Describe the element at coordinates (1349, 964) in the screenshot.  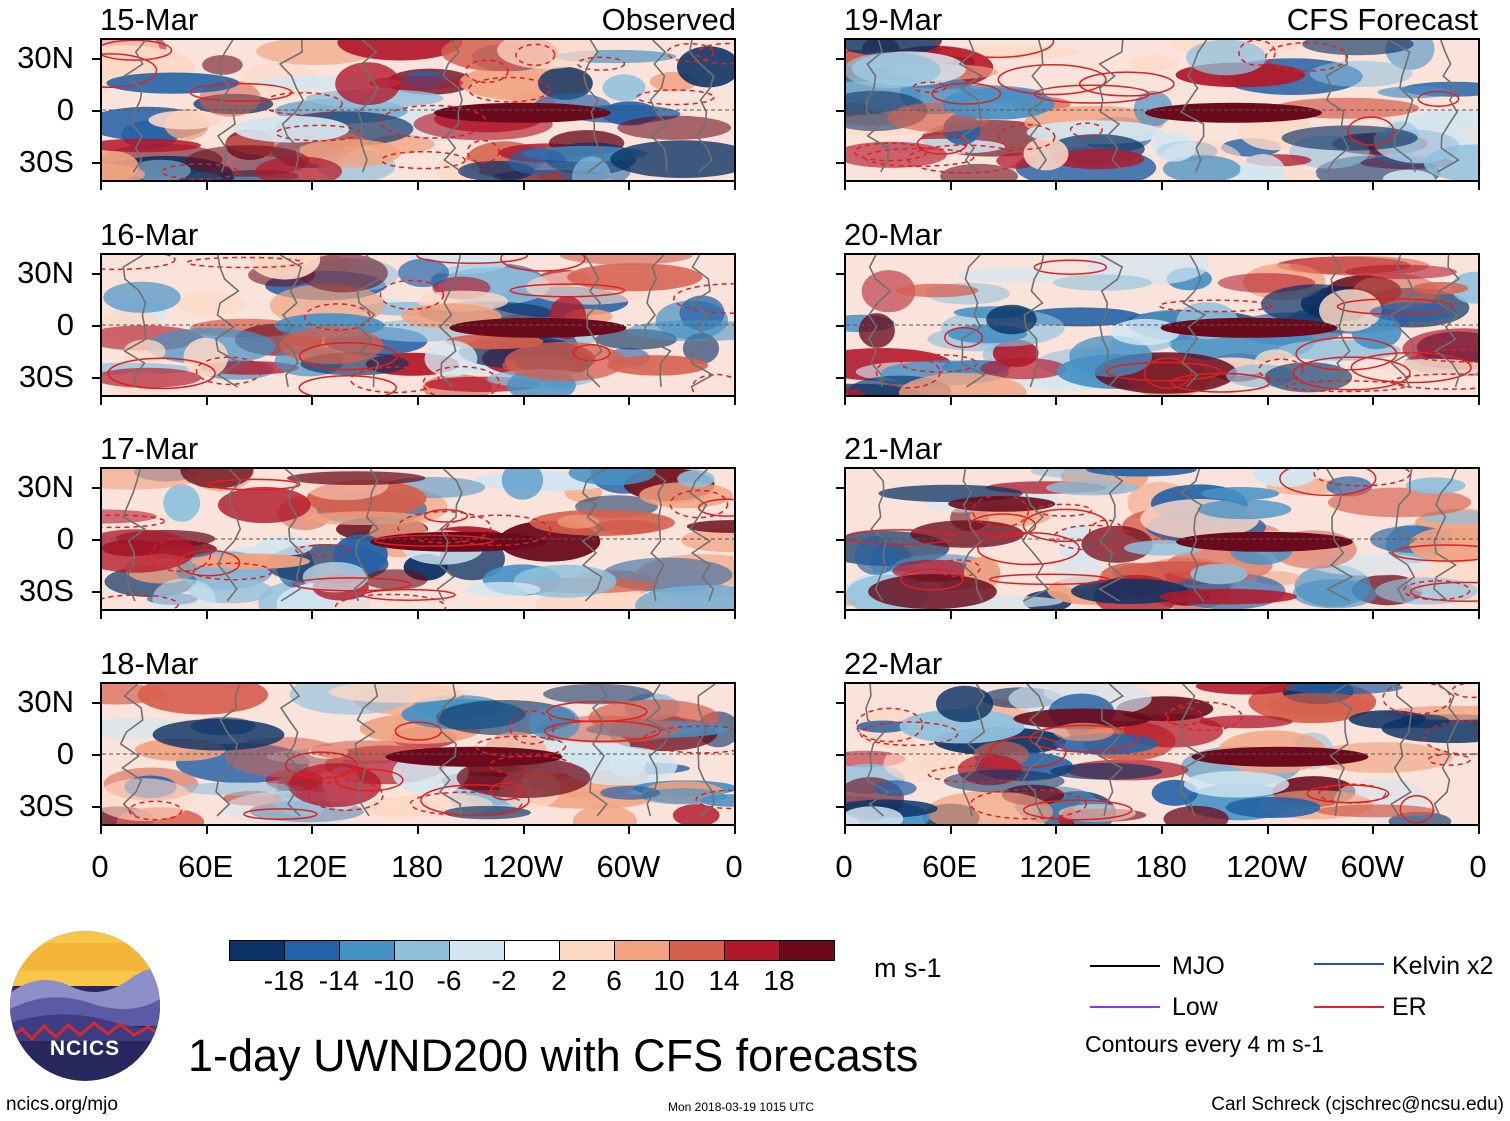
I see `legend-line-kelvin` at that location.